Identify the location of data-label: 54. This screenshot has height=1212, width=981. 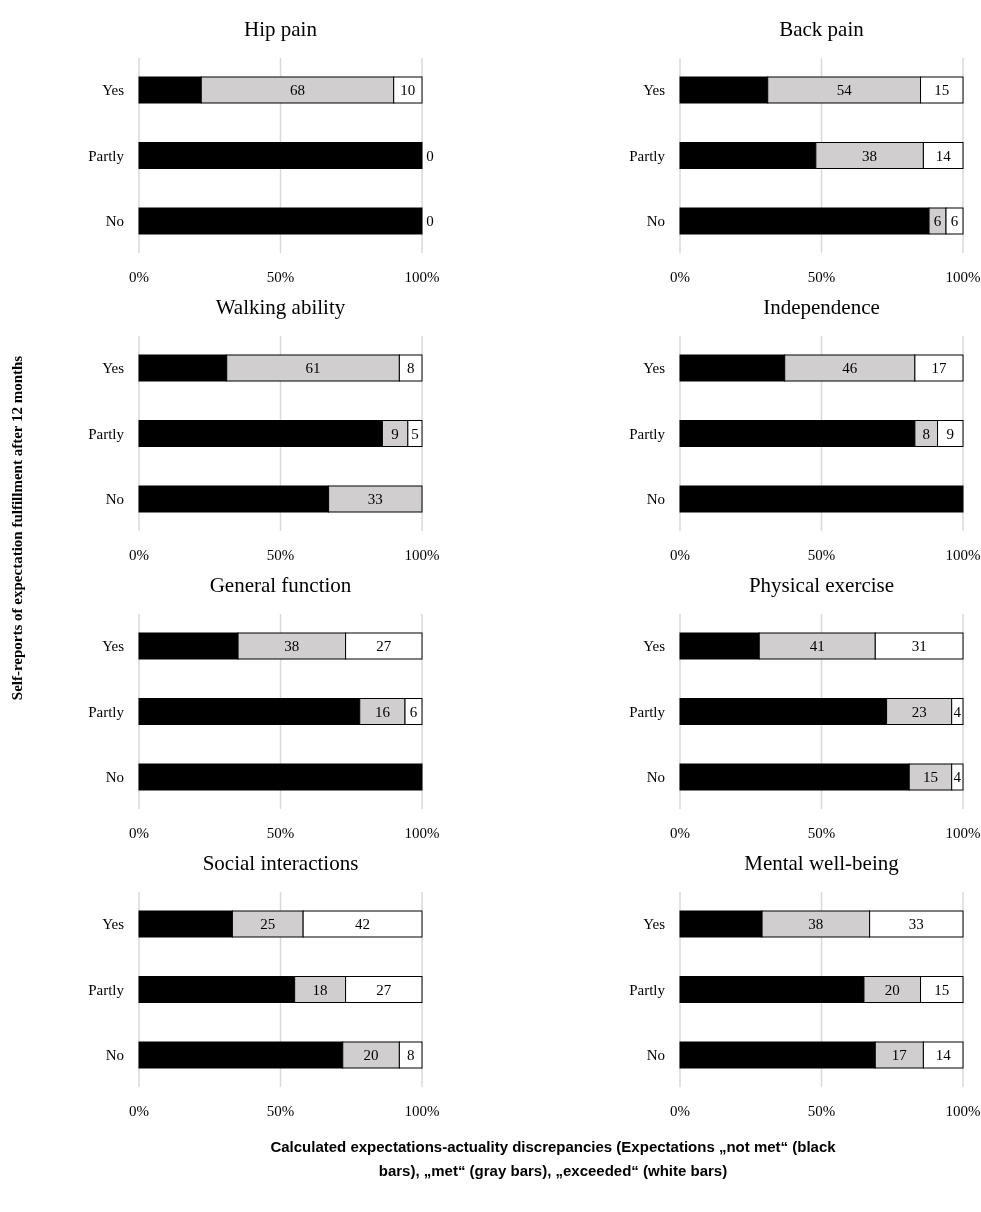
(844, 90).